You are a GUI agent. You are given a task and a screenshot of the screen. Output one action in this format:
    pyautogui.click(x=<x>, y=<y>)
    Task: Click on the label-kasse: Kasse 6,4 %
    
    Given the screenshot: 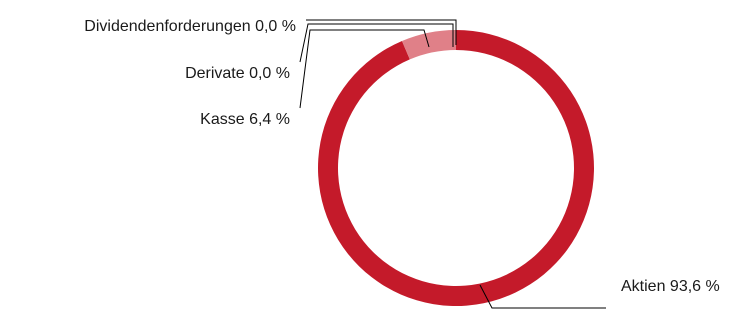 What is the action you would take?
    pyautogui.click(x=245, y=119)
    